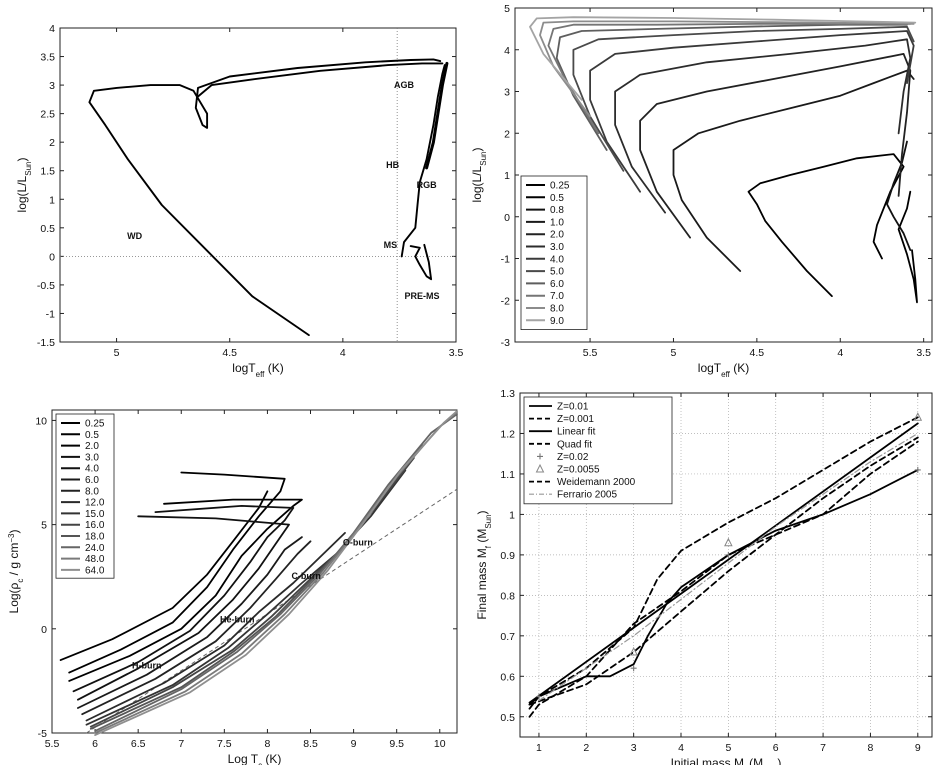  I want to click on series-line-ferrario-2005, so click(728, 567).